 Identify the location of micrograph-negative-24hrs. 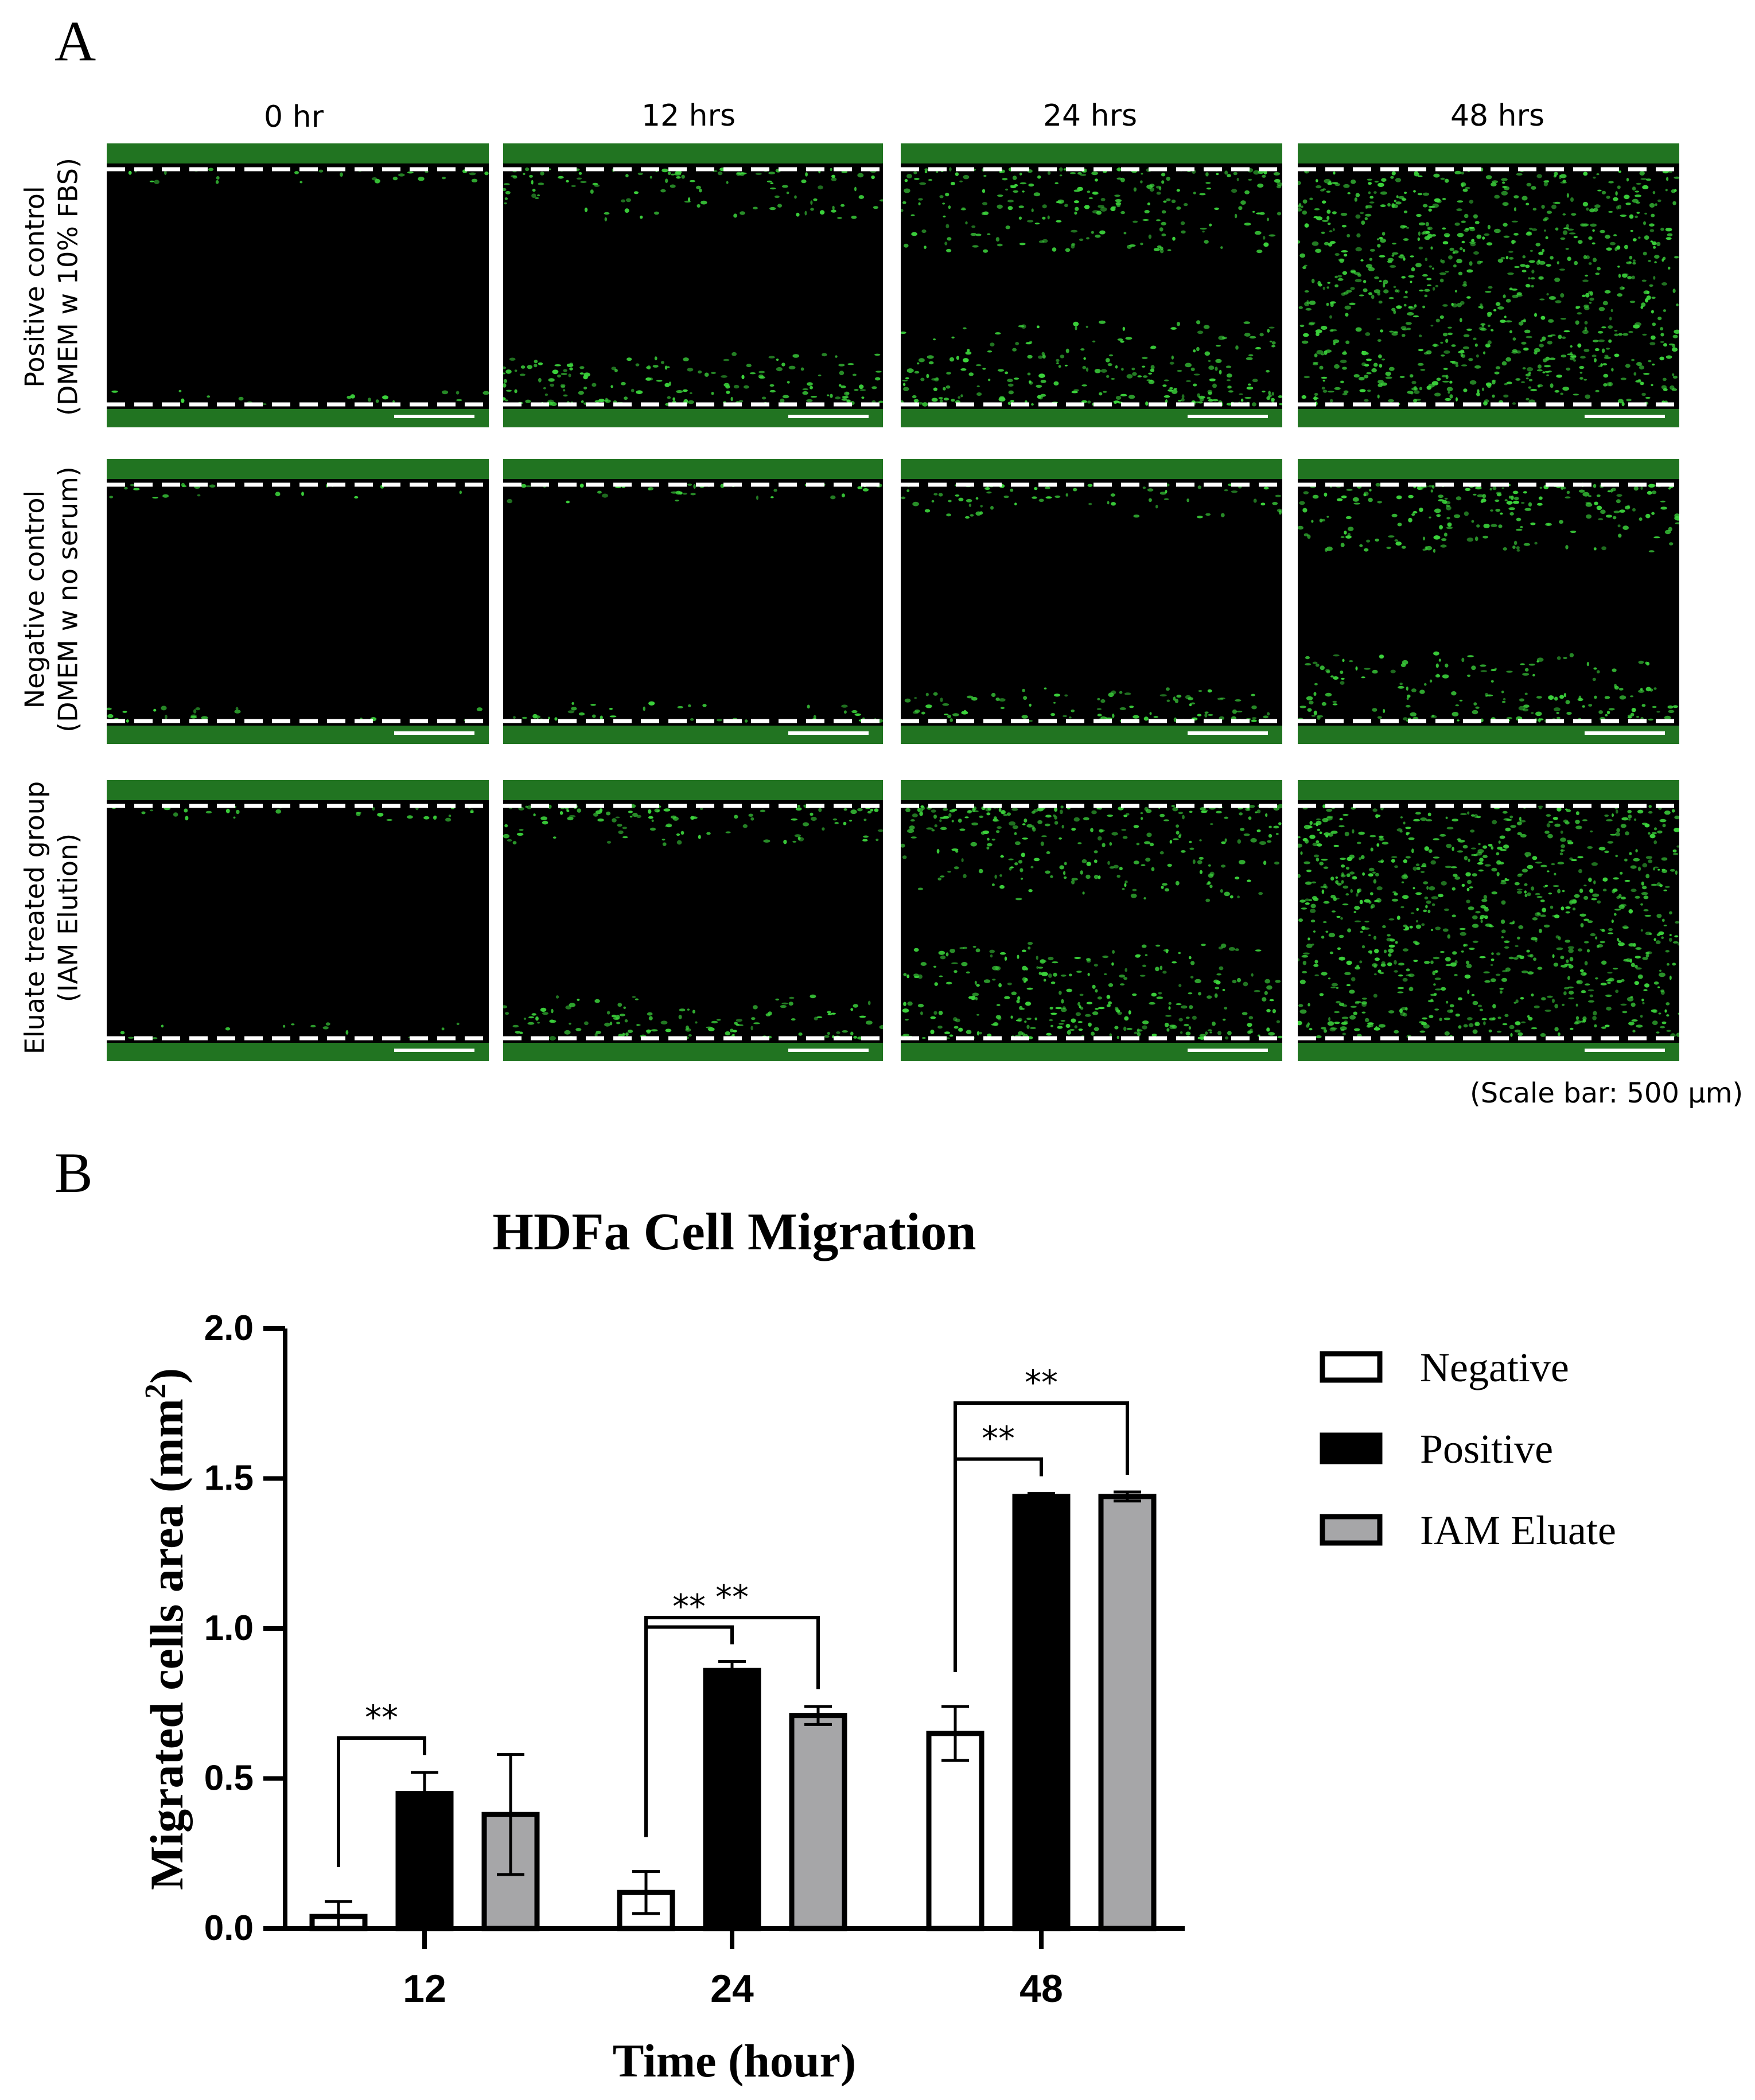
(1091, 601).